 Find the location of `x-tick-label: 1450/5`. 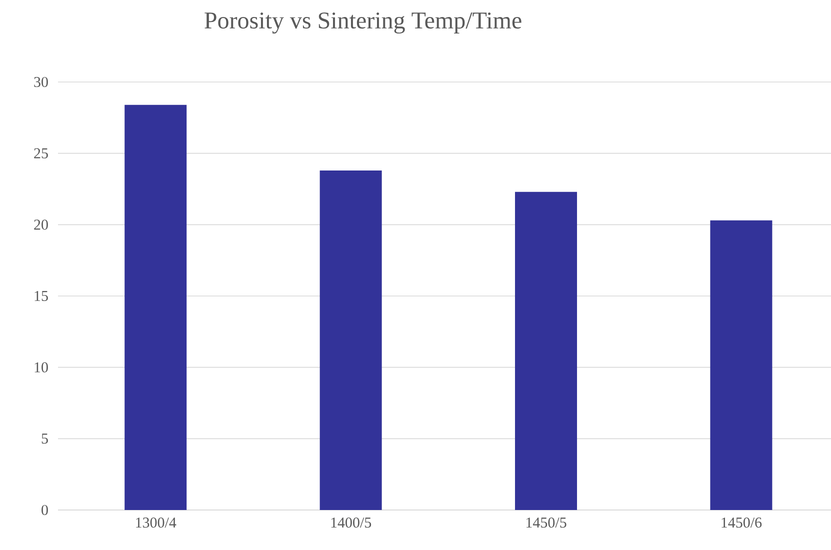

x-tick-label: 1450/5 is located at coordinates (546, 523).